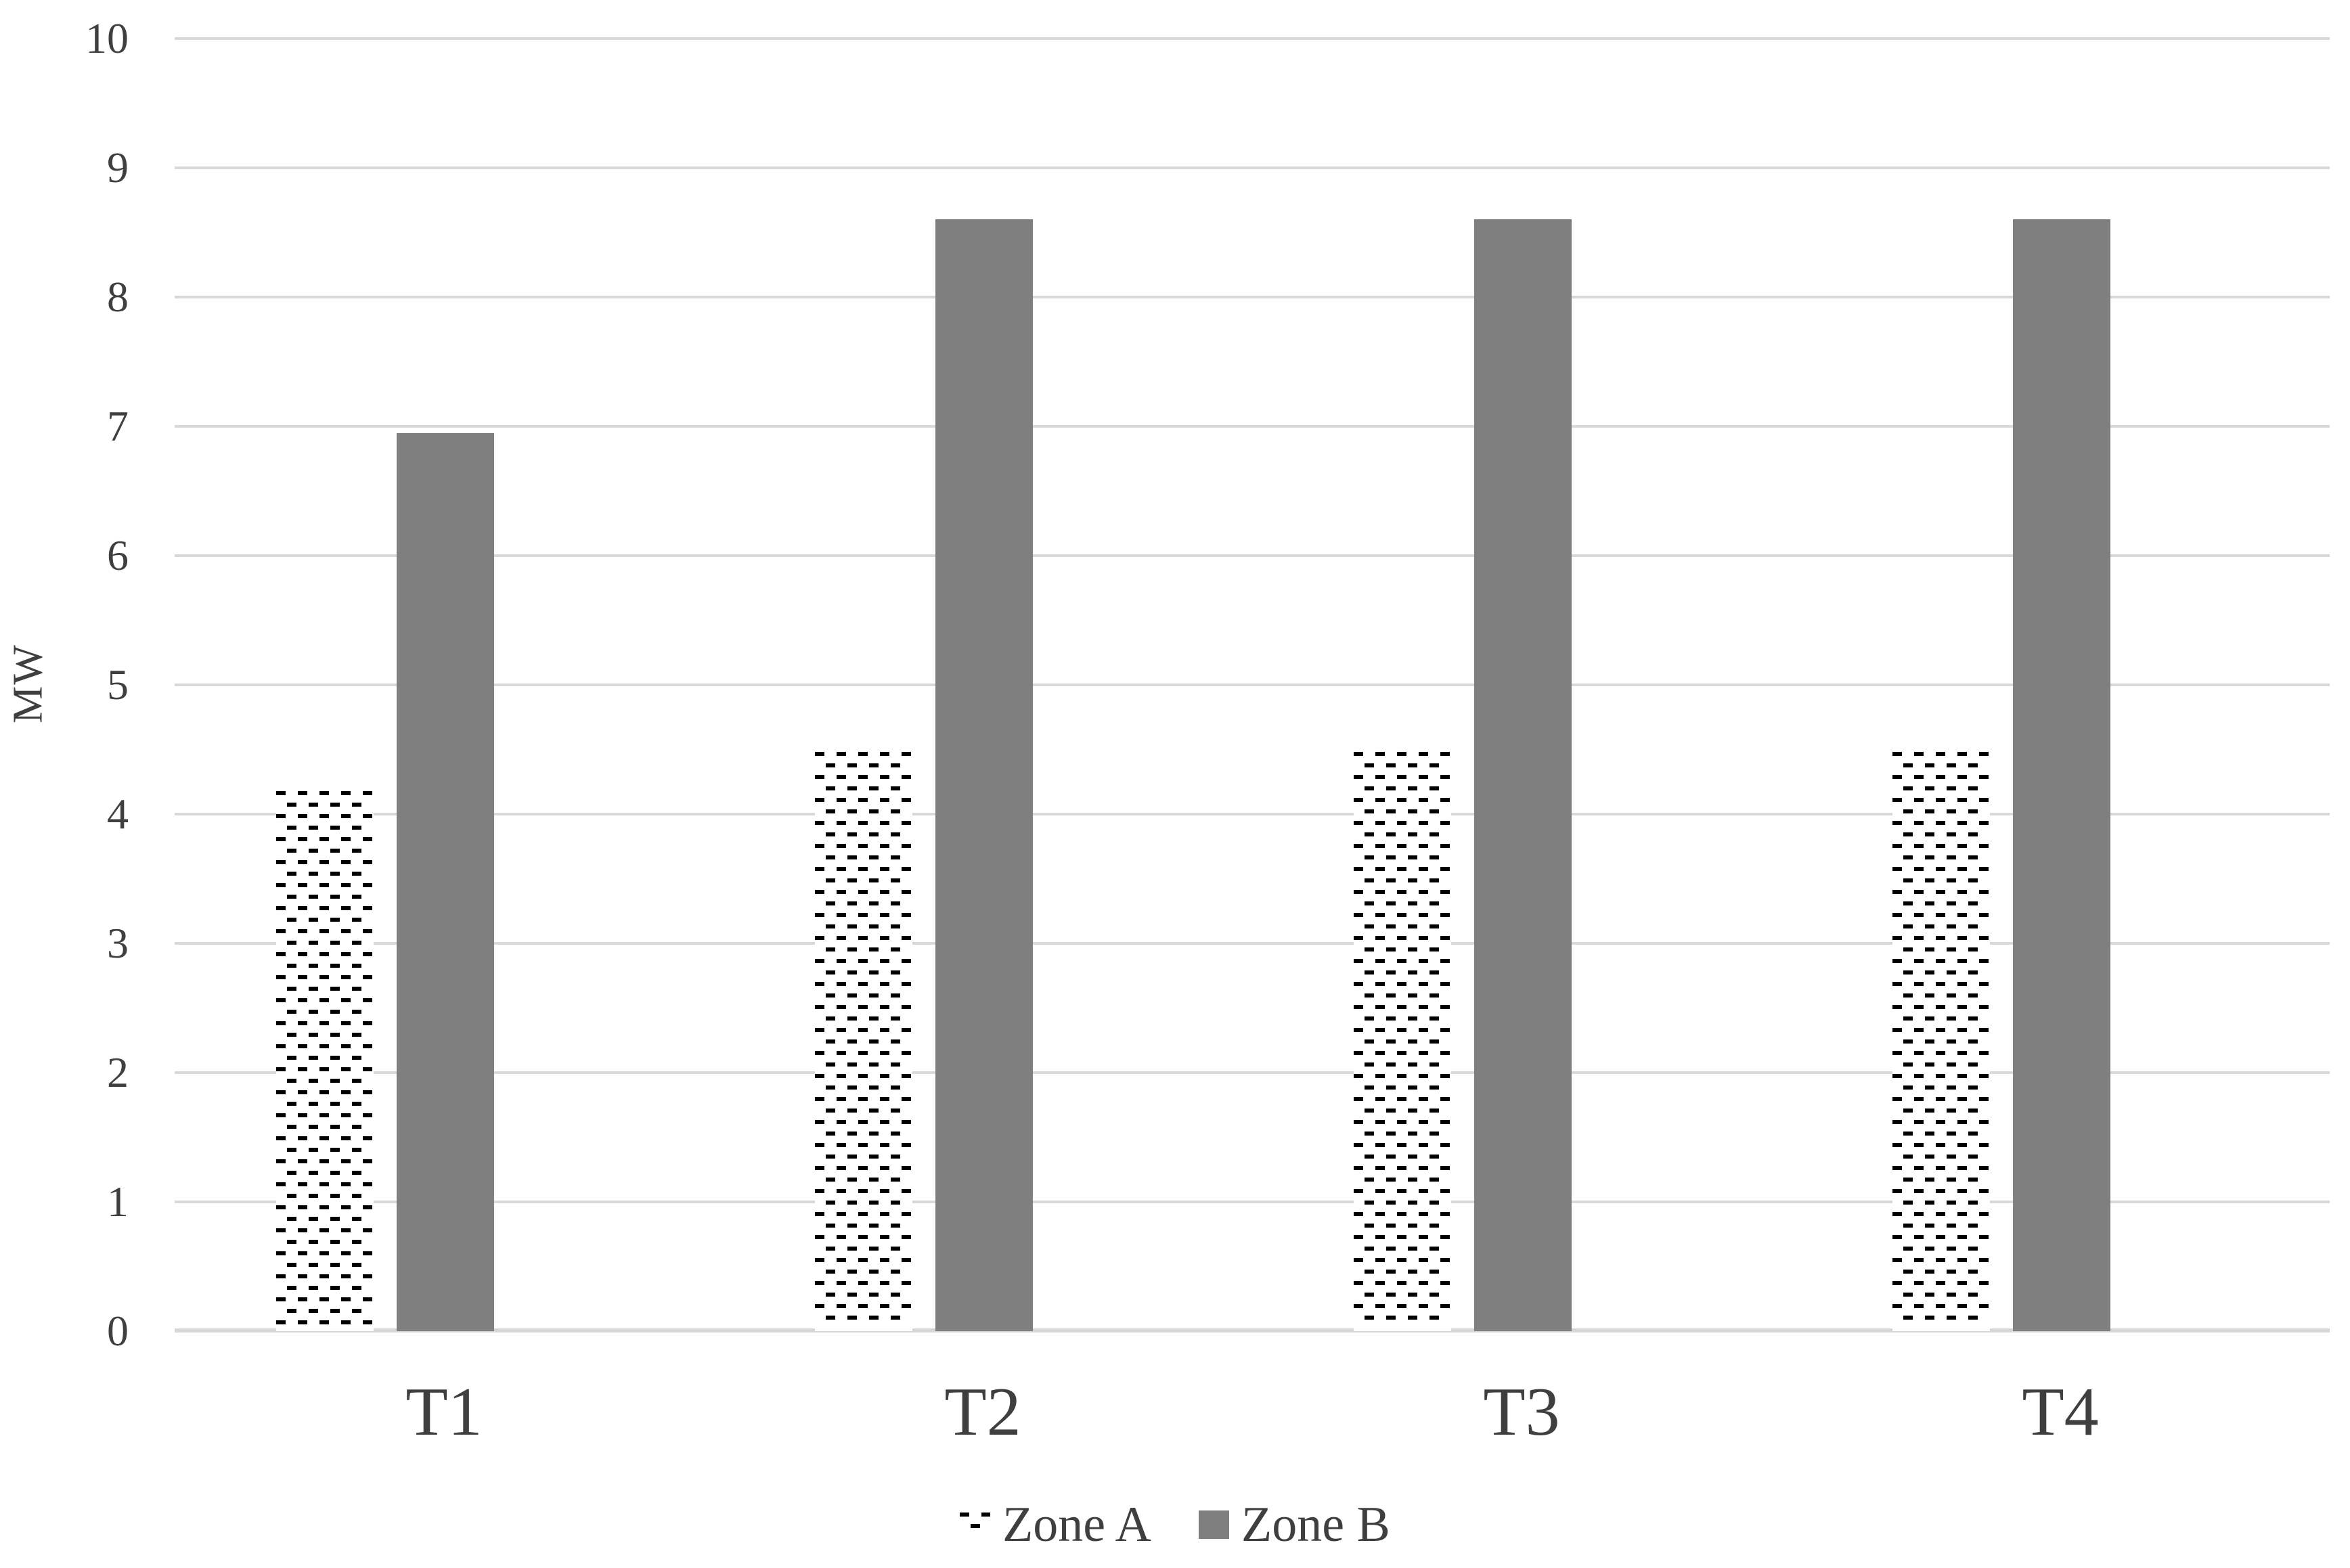 This screenshot has width=2350, height=1568. Describe the element at coordinates (982, 1412) in the screenshot. I see `category-label-t2: T2` at that location.